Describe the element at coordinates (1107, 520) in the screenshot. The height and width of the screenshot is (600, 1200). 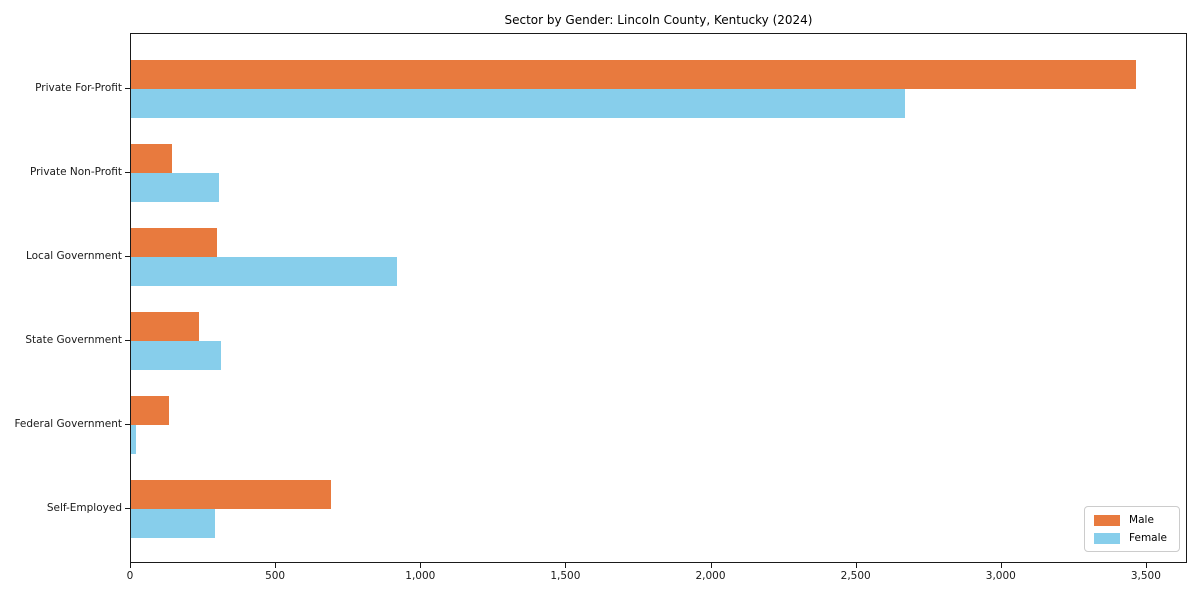
I see `legend-swatch-male` at that location.